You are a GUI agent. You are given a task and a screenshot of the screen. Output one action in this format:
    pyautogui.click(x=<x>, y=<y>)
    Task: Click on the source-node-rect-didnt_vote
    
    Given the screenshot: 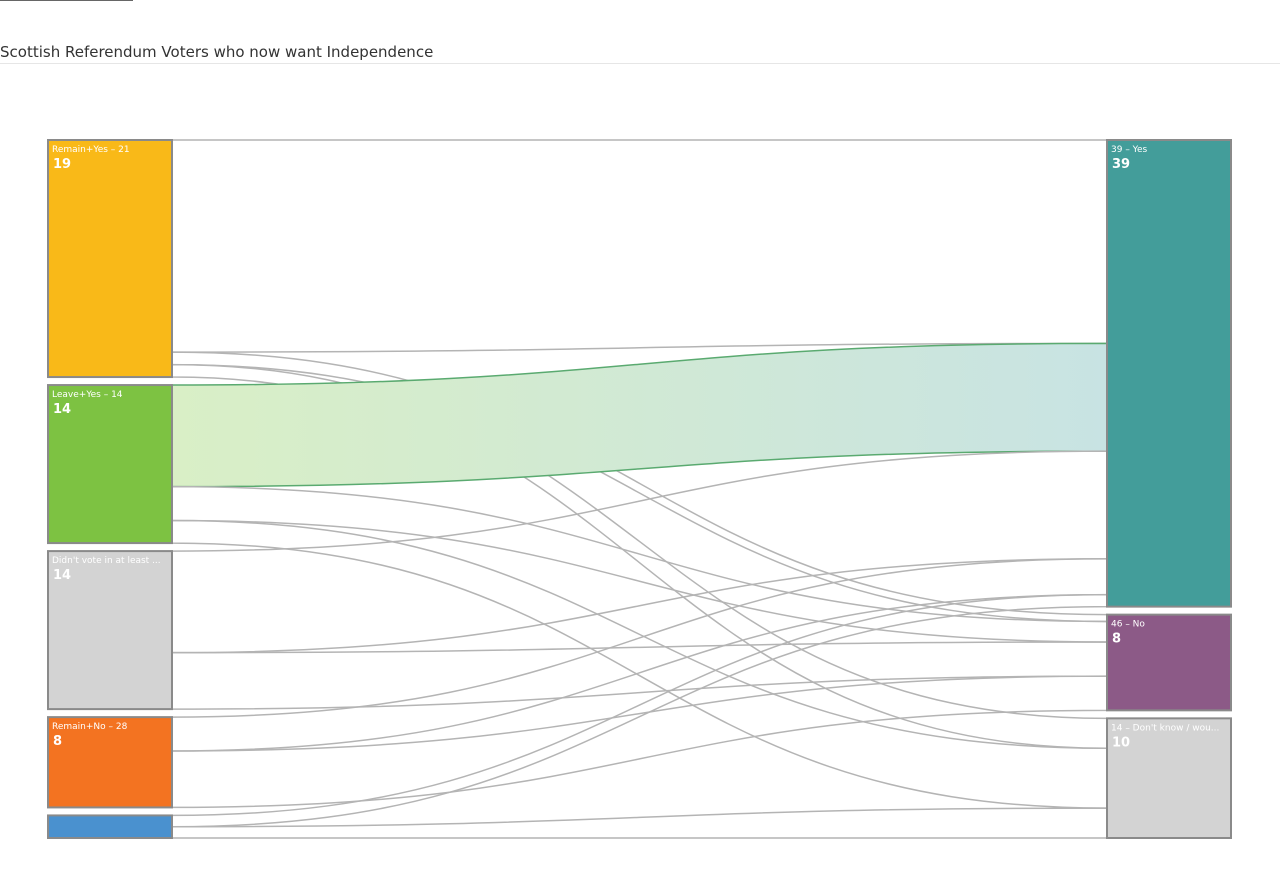 What is the action you would take?
    pyautogui.click(x=110, y=630)
    